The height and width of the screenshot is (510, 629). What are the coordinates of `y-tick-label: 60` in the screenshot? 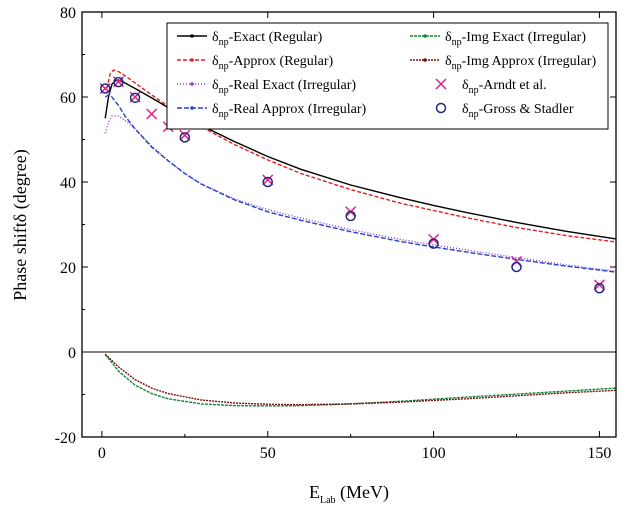 It's located at (68, 98).